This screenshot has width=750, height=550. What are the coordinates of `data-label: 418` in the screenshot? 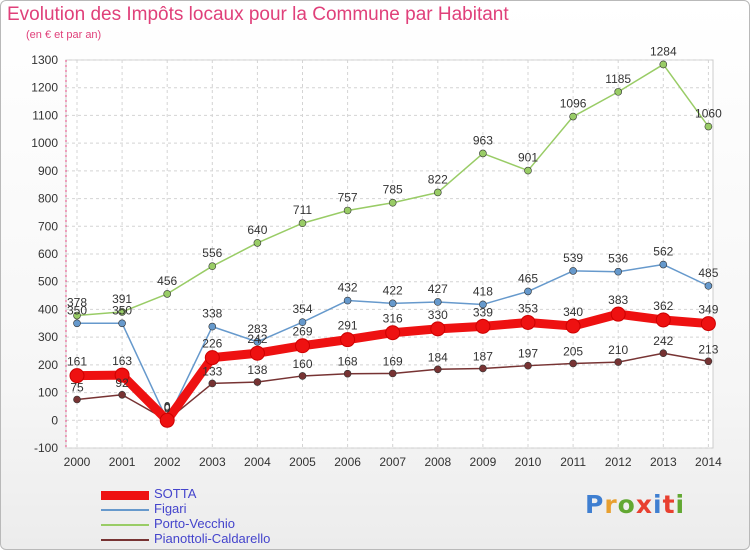 It's located at (483, 291).